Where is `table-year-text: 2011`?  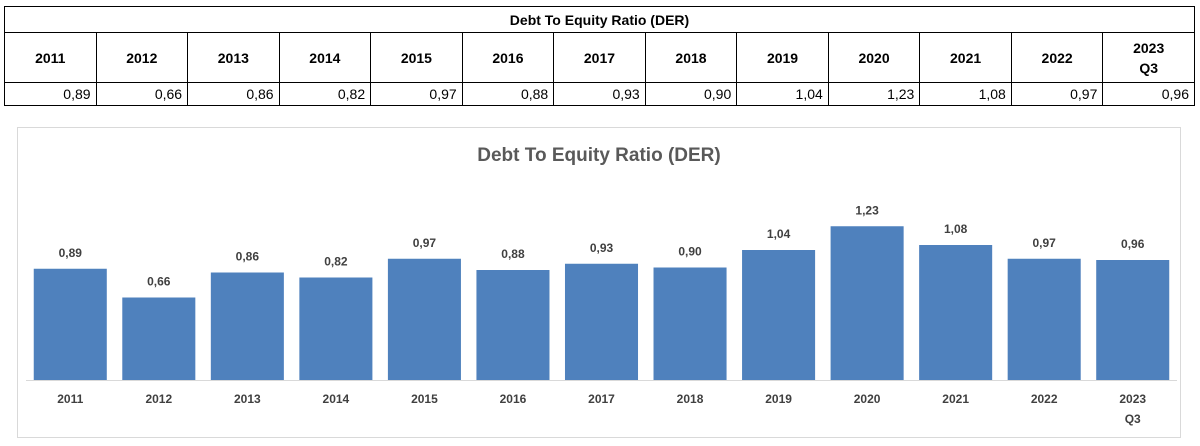 table-year-text: 2011 is located at coordinates (50, 57).